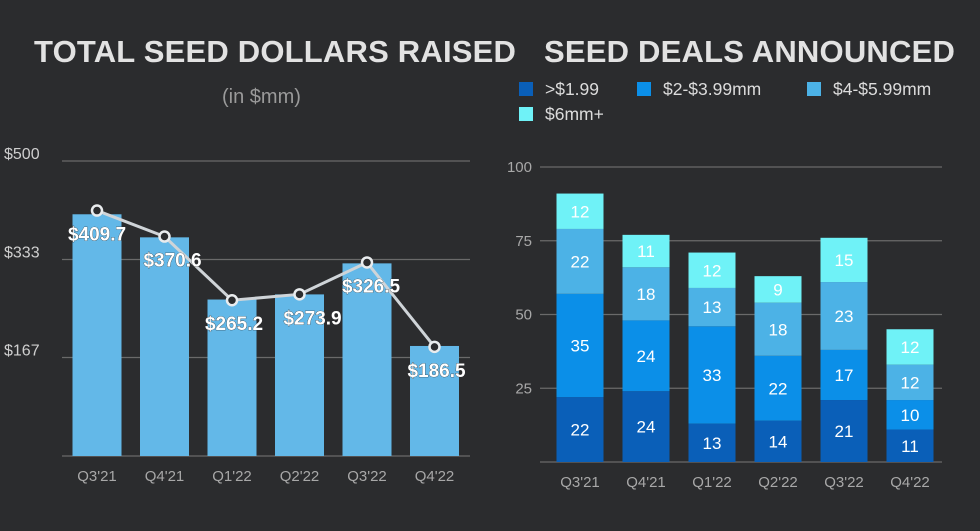 The image size is (980, 531). I want to click on left-x-tick-label: Q1'22, so click(232, 476).